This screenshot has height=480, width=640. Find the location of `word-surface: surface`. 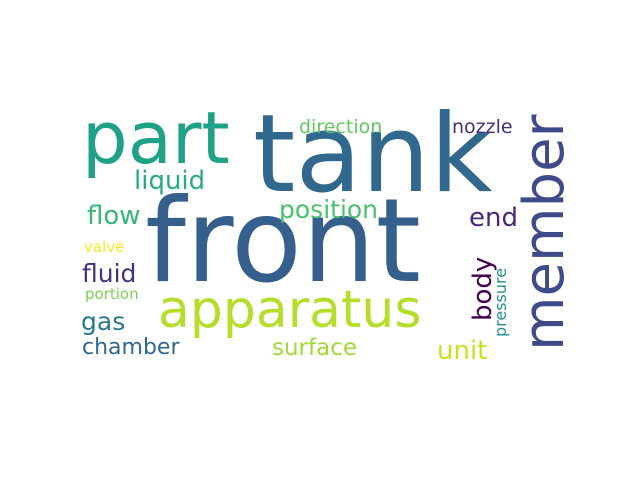

word-surface: surface is located at coordinates (314, 348).